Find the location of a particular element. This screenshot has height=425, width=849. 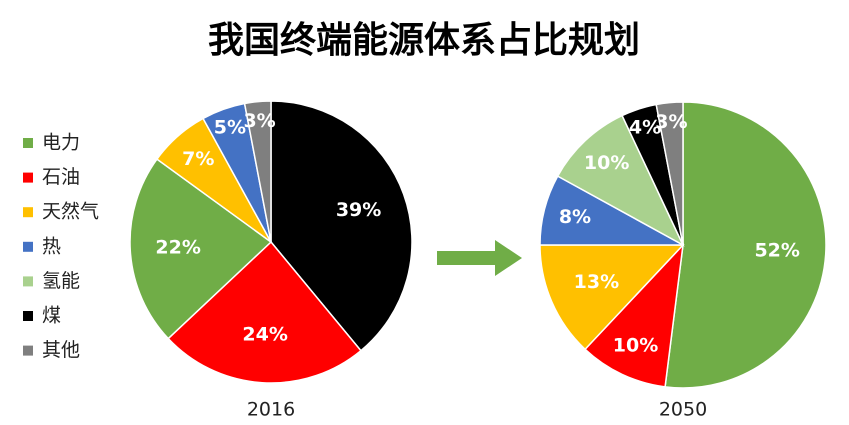

data-label: 8% is located at coordinates (575, 217).